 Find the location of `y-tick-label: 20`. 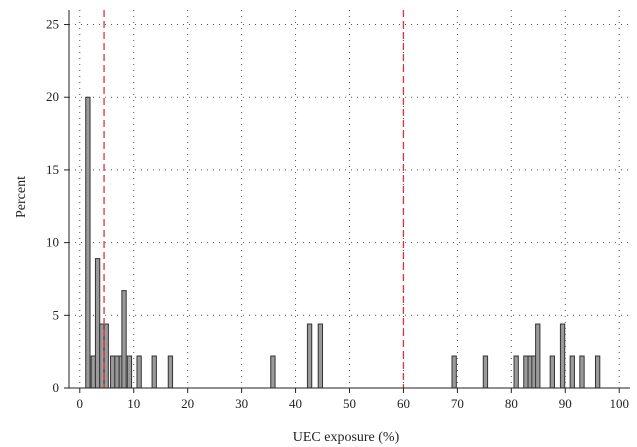

y-tick-label: 20 is located at coordinates (52, 96).